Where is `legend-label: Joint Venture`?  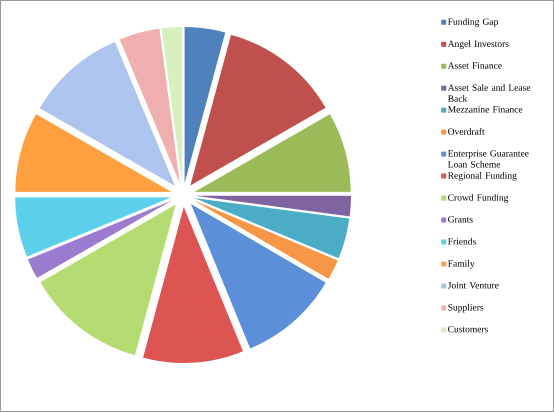
legend-label: Joint Venture is located at coordinates (473, 285).